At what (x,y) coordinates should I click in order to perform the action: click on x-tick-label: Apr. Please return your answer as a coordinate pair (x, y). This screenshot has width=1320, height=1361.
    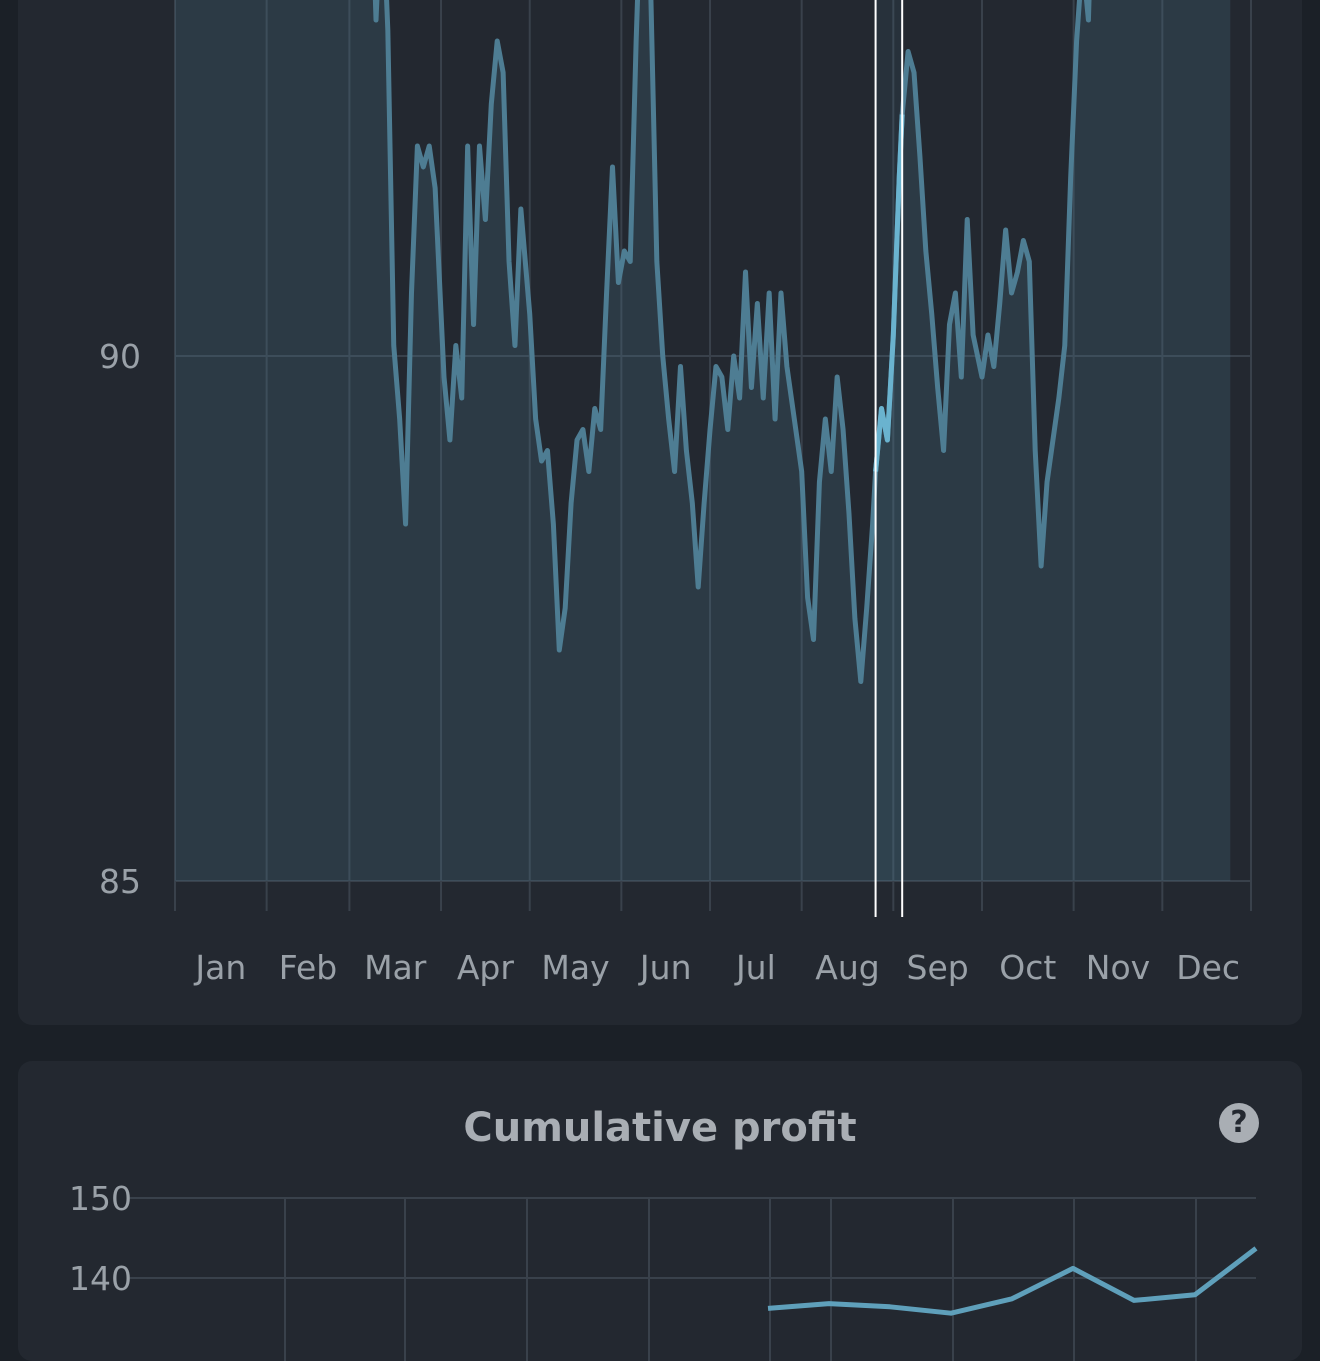
    Looking at the image, I should click on (486, 967).